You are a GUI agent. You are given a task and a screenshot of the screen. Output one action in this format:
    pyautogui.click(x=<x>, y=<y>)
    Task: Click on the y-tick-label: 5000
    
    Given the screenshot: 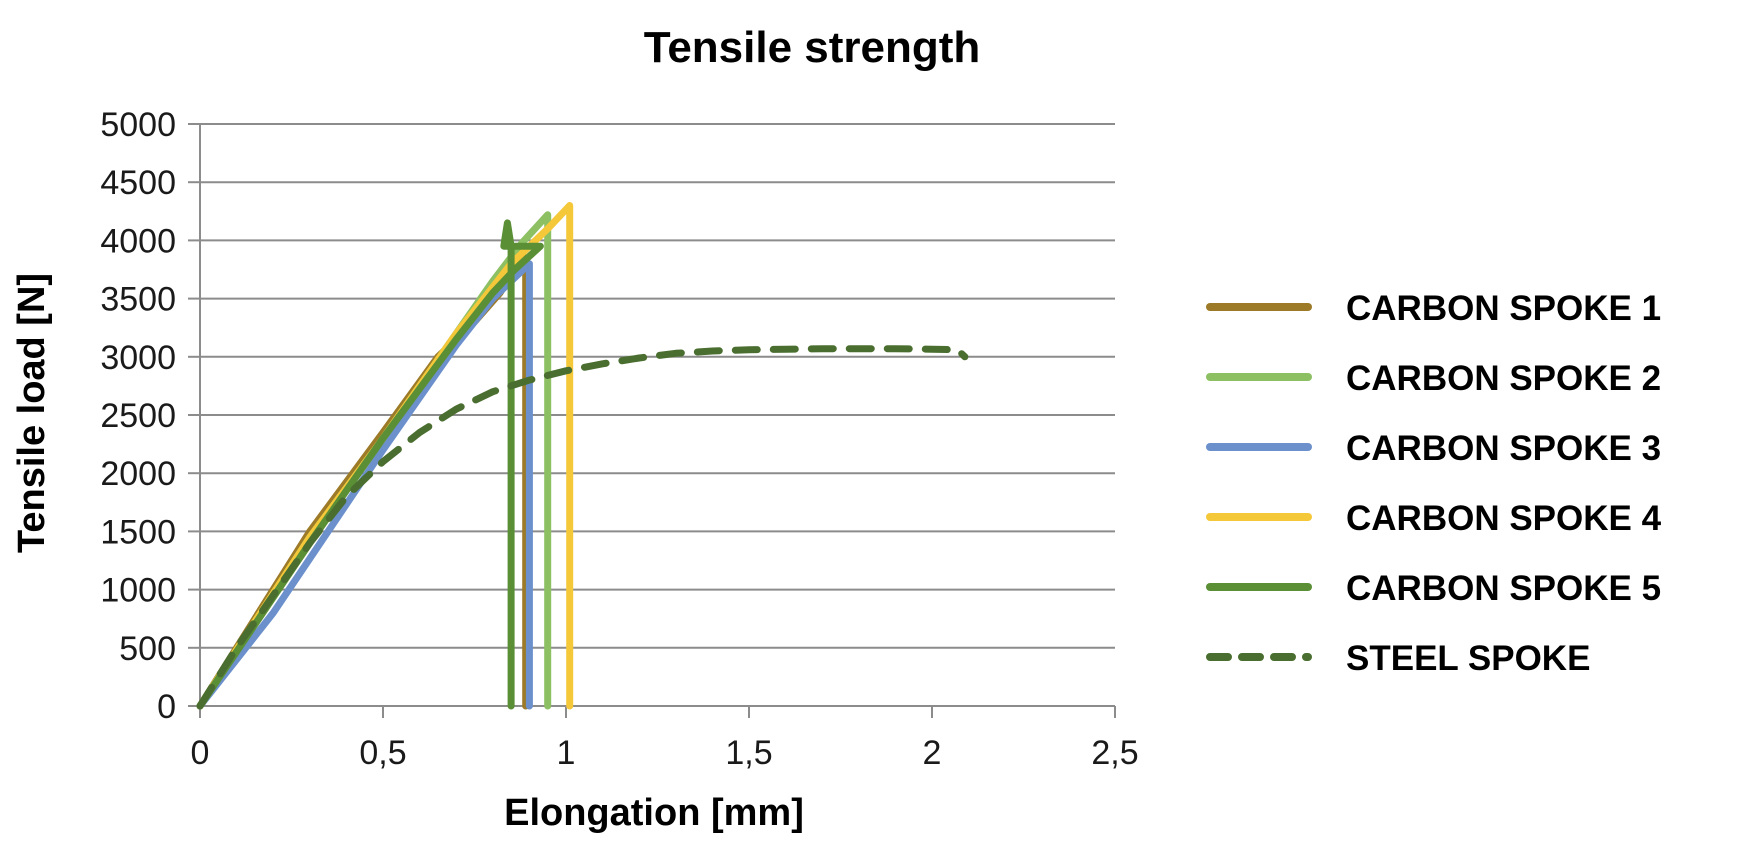 What is the action you would take?
    pyautogui.click(x=138, y=125)
    